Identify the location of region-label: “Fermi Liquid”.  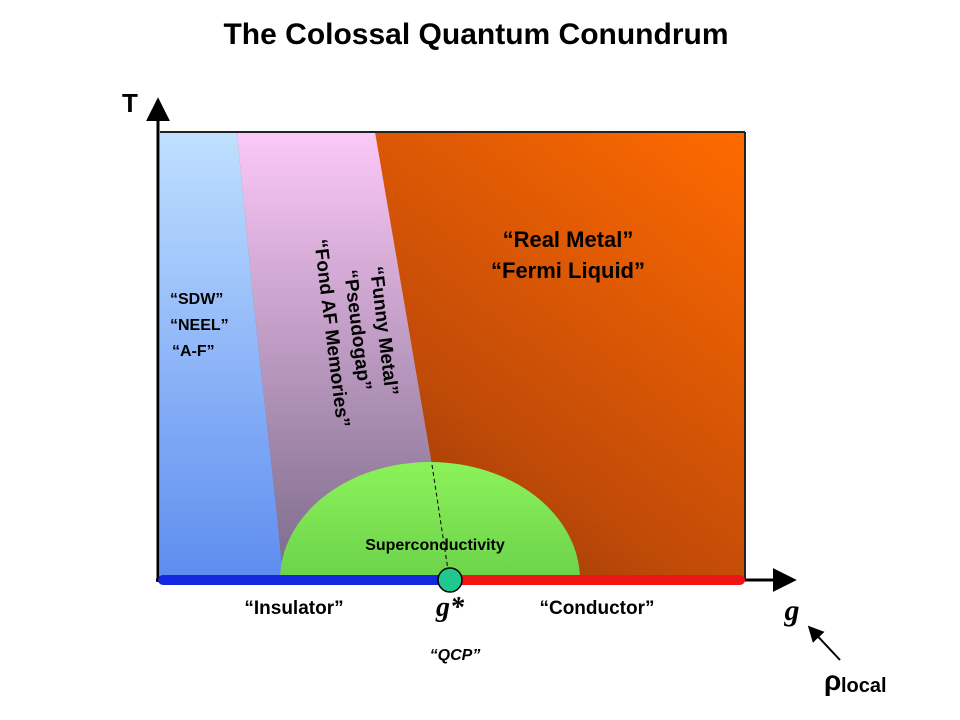
(568, 270).